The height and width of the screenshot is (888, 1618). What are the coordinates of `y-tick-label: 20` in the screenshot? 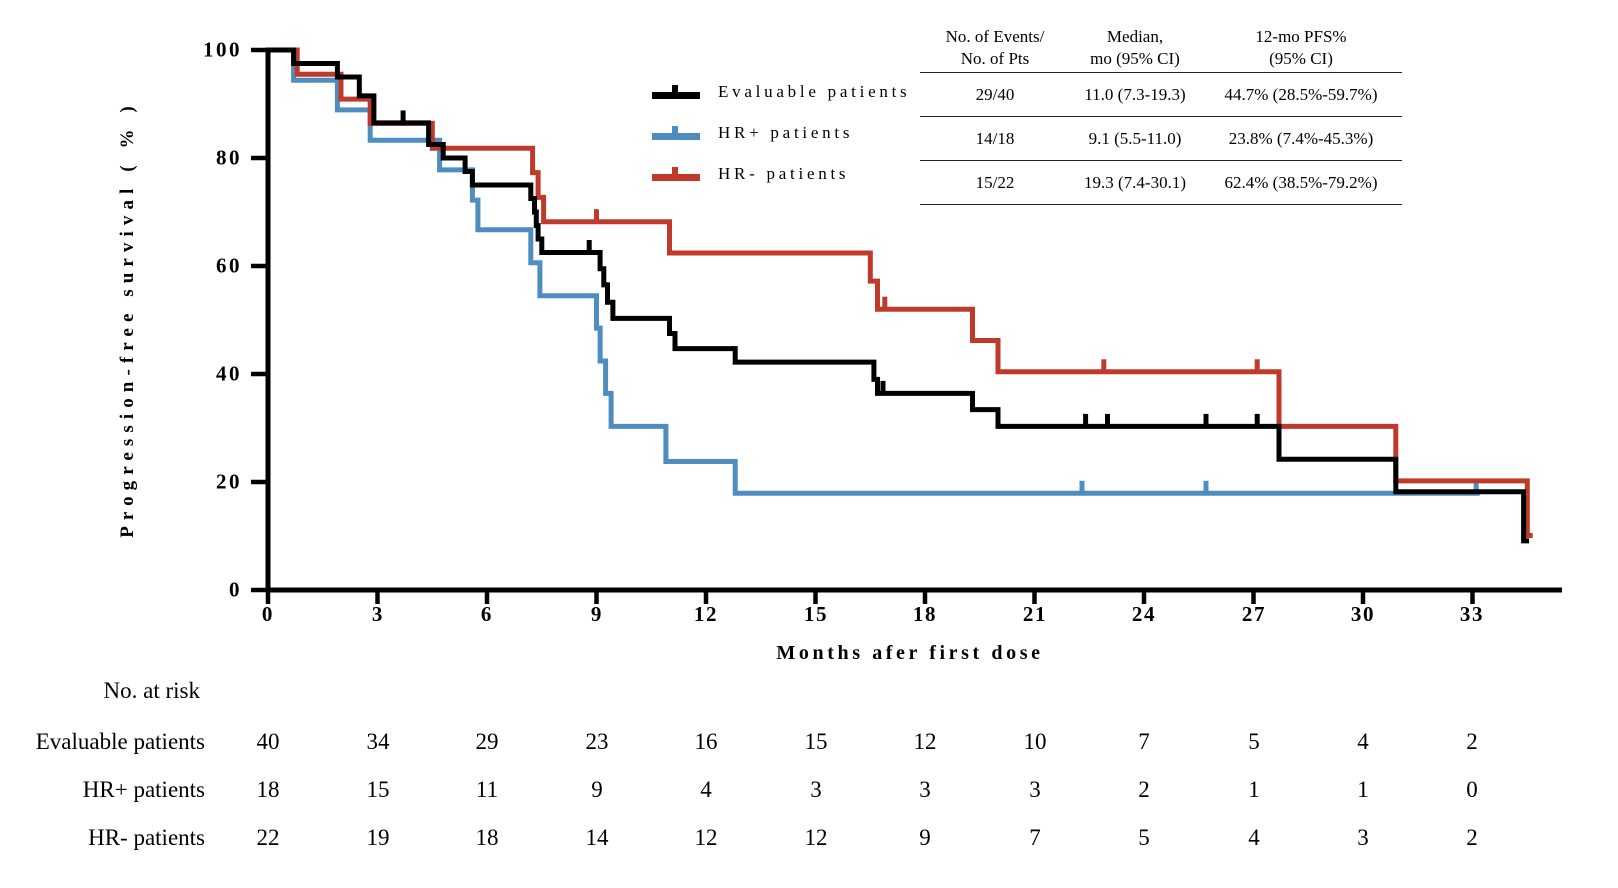 It's located at (228, 481).